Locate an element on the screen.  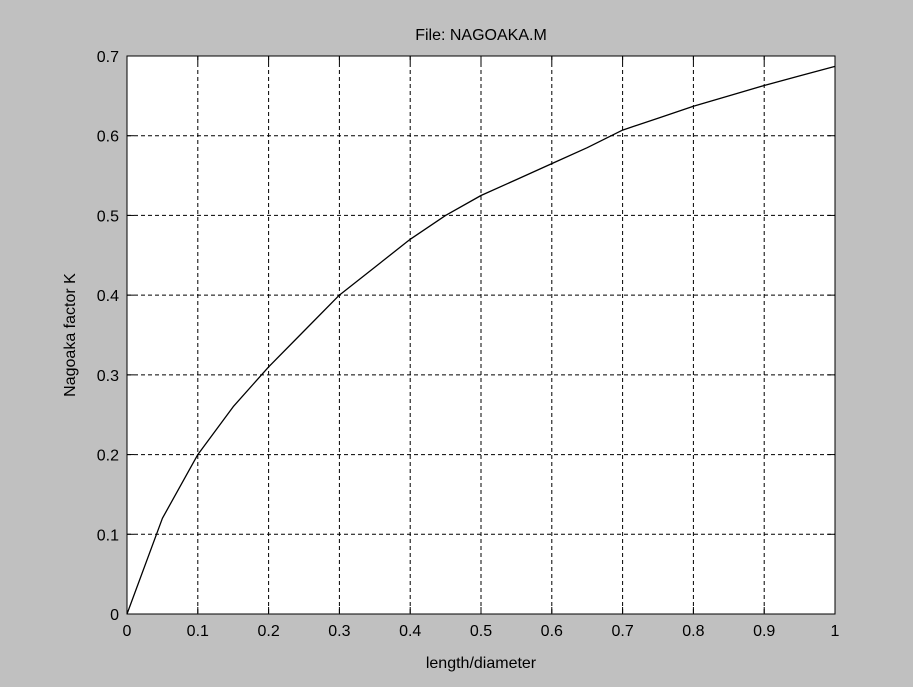
y-tick-label: 0.3 is located at coordinates (108, 376).